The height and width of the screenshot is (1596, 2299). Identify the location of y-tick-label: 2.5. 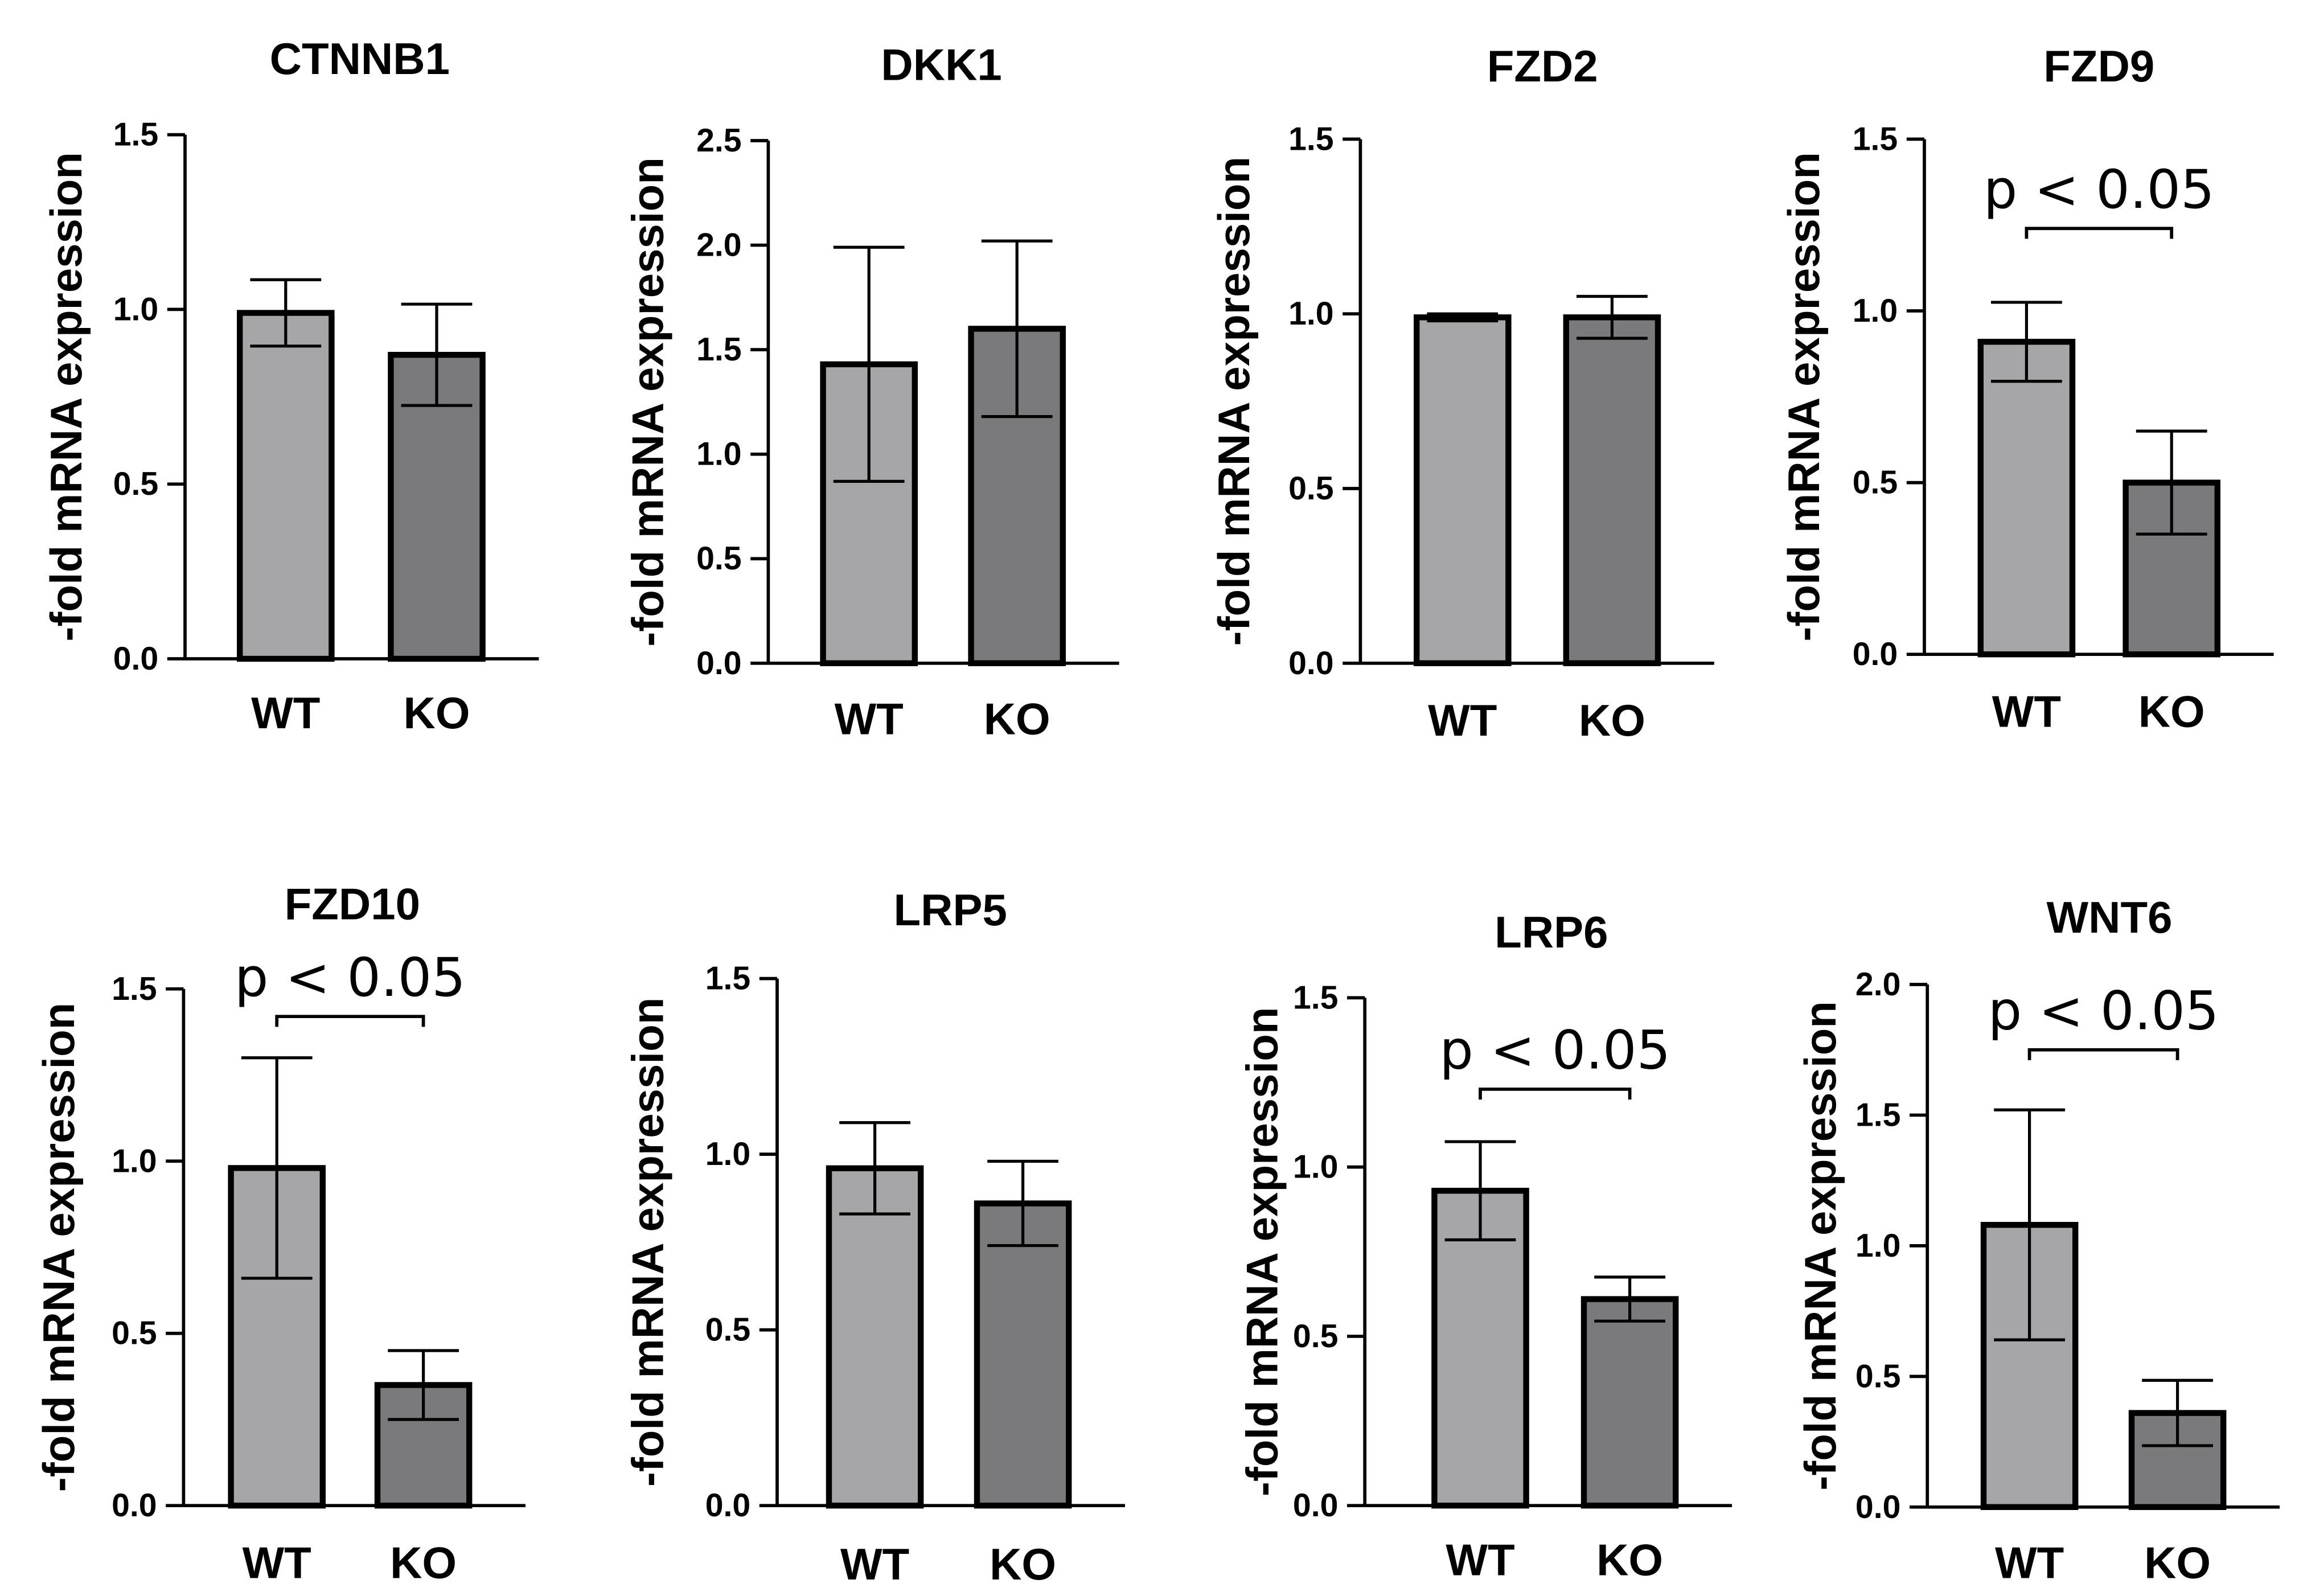
(719, 140).